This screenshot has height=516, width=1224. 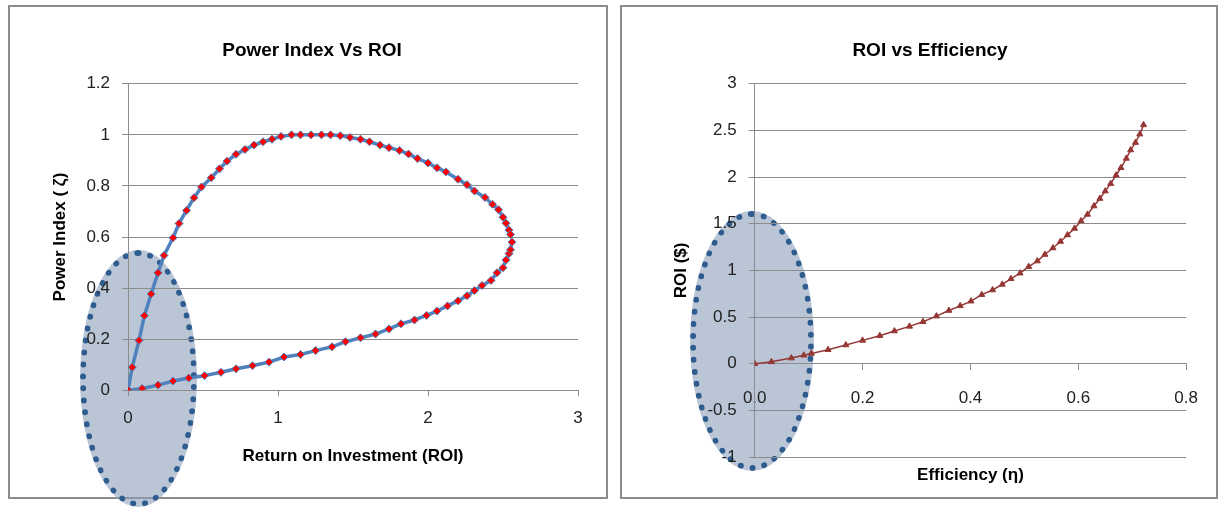 I want to click on x-tick-label: 0.0, so click(x=754, y=397).